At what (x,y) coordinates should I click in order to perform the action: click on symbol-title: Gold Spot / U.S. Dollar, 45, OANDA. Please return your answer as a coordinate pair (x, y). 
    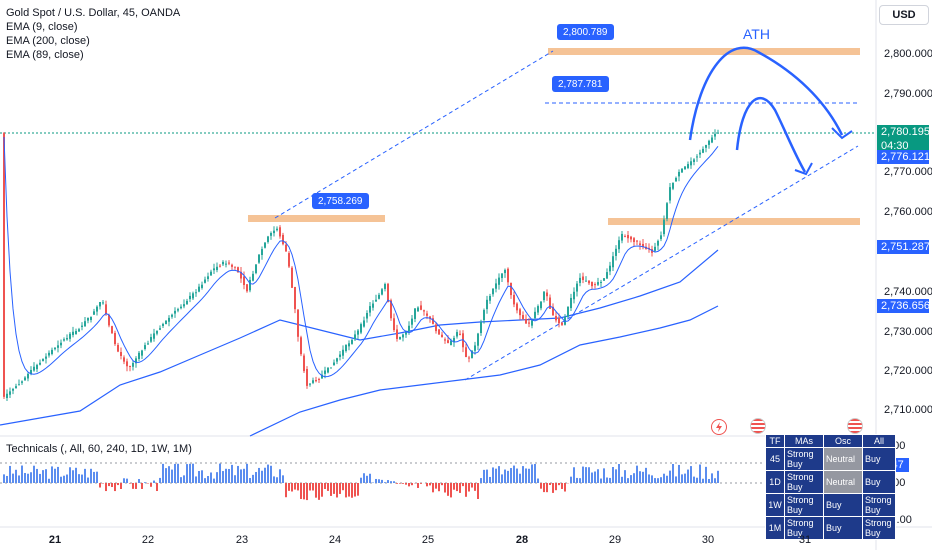
    Looking at the image, I should click on (93, 13).